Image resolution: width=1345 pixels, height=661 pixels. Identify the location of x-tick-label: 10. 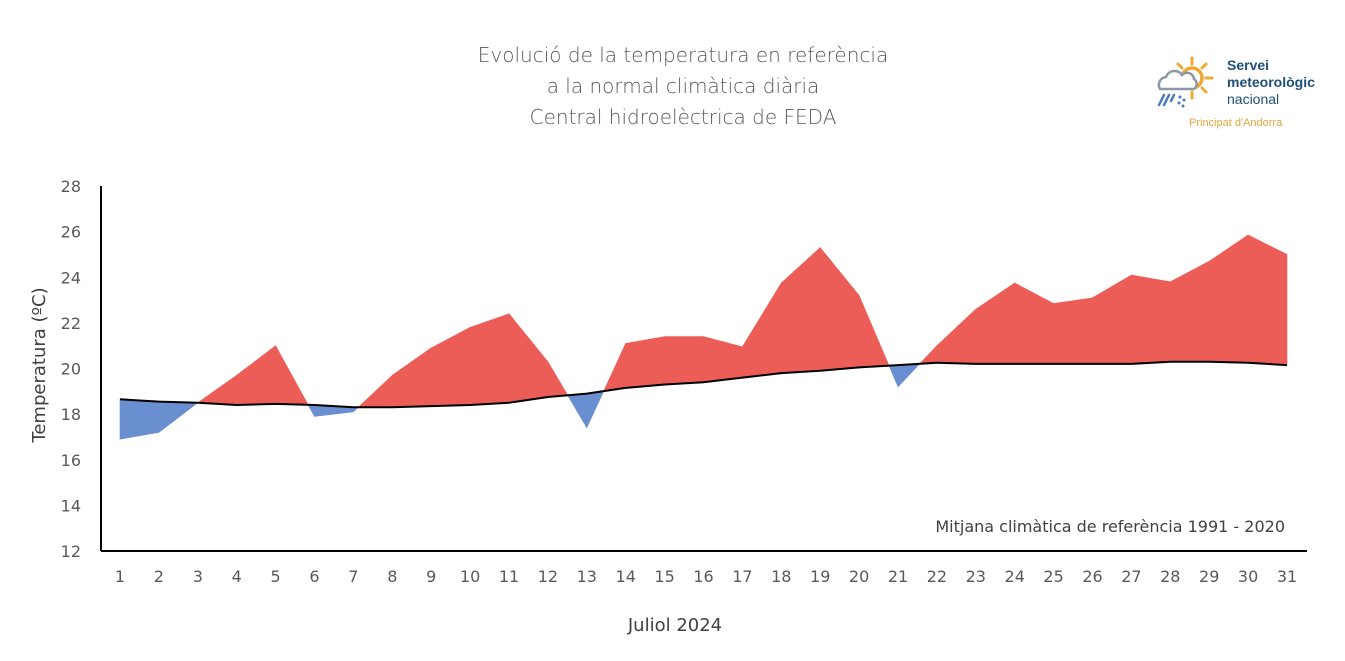
(470, 576).